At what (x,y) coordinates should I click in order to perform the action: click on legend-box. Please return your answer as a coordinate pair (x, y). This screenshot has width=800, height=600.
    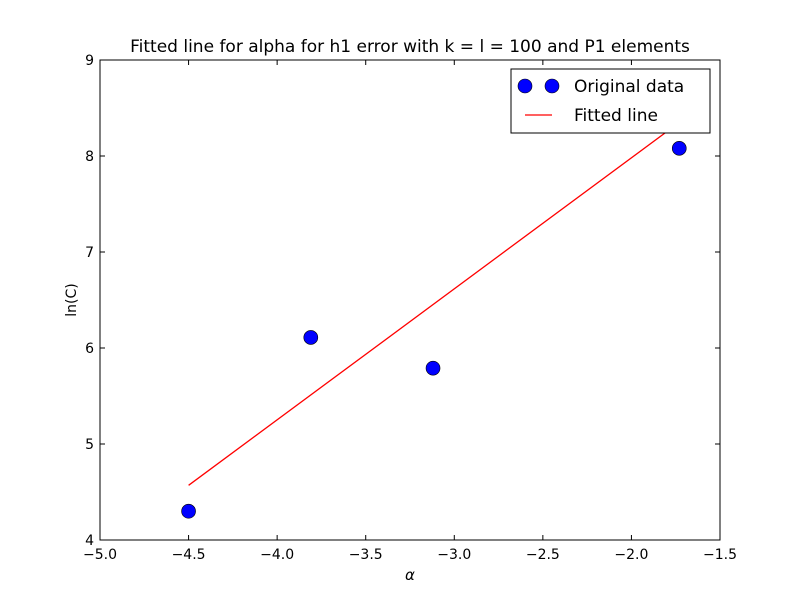
    Looking at the image, I should click on (610, 101).